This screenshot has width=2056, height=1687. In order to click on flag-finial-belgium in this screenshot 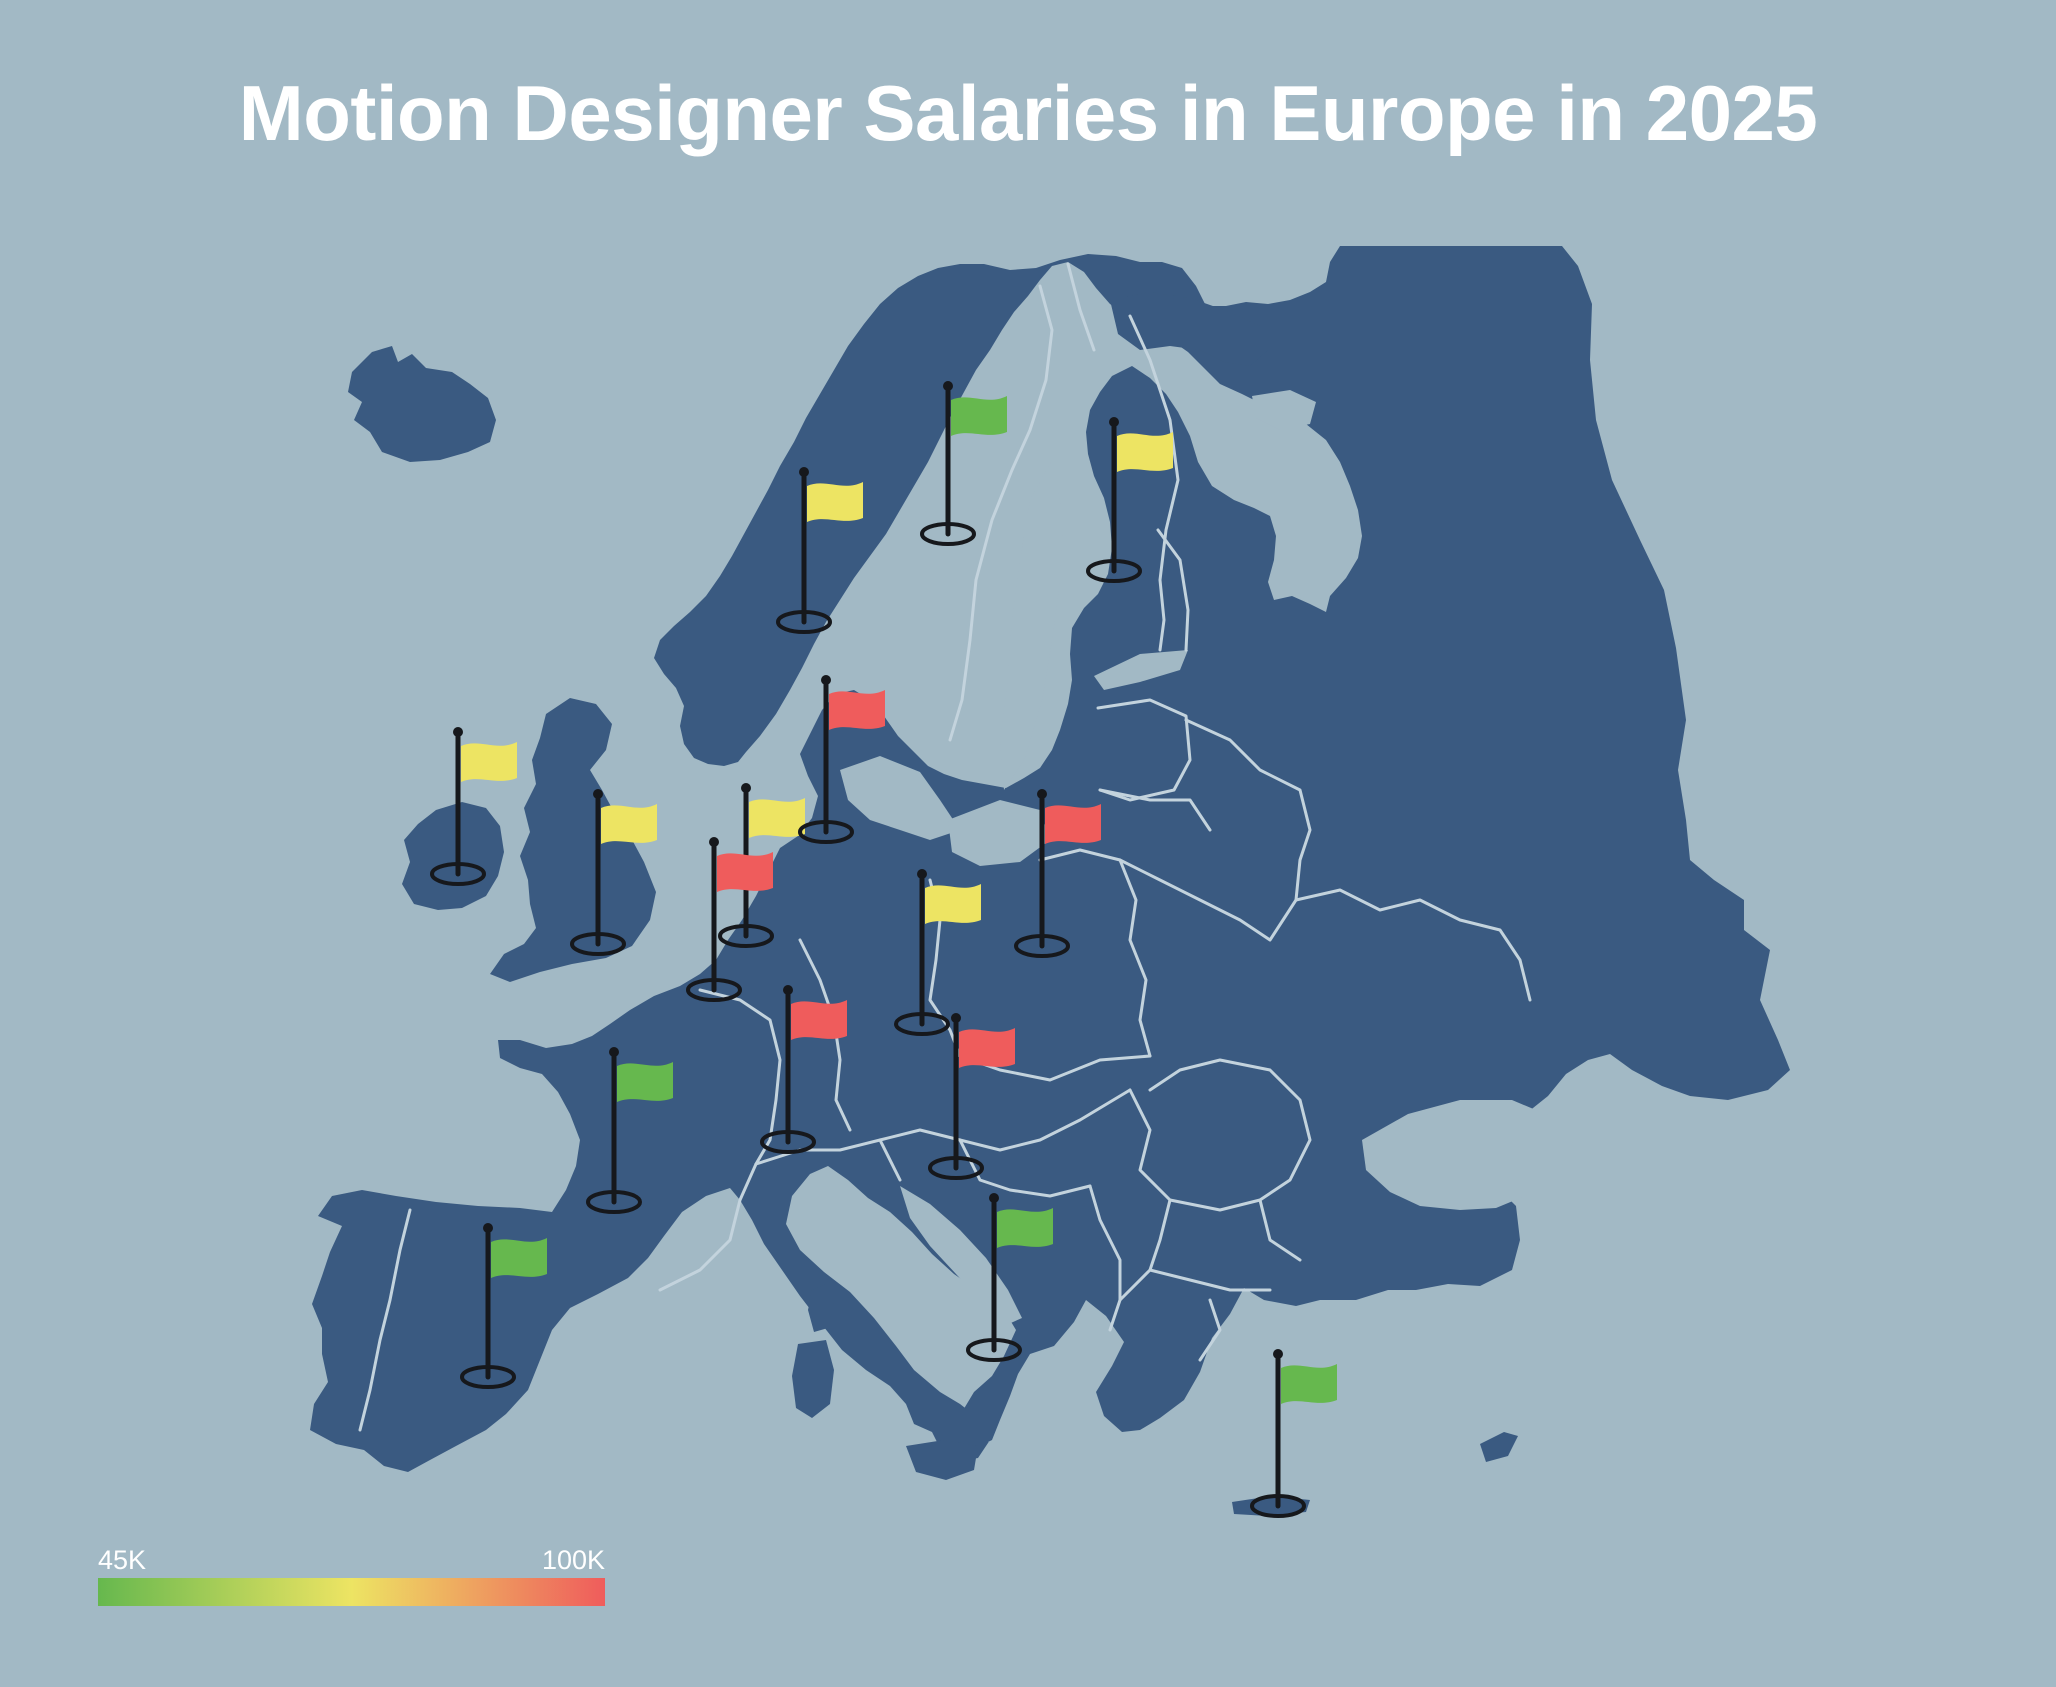, I will do `click(714, 842)`.